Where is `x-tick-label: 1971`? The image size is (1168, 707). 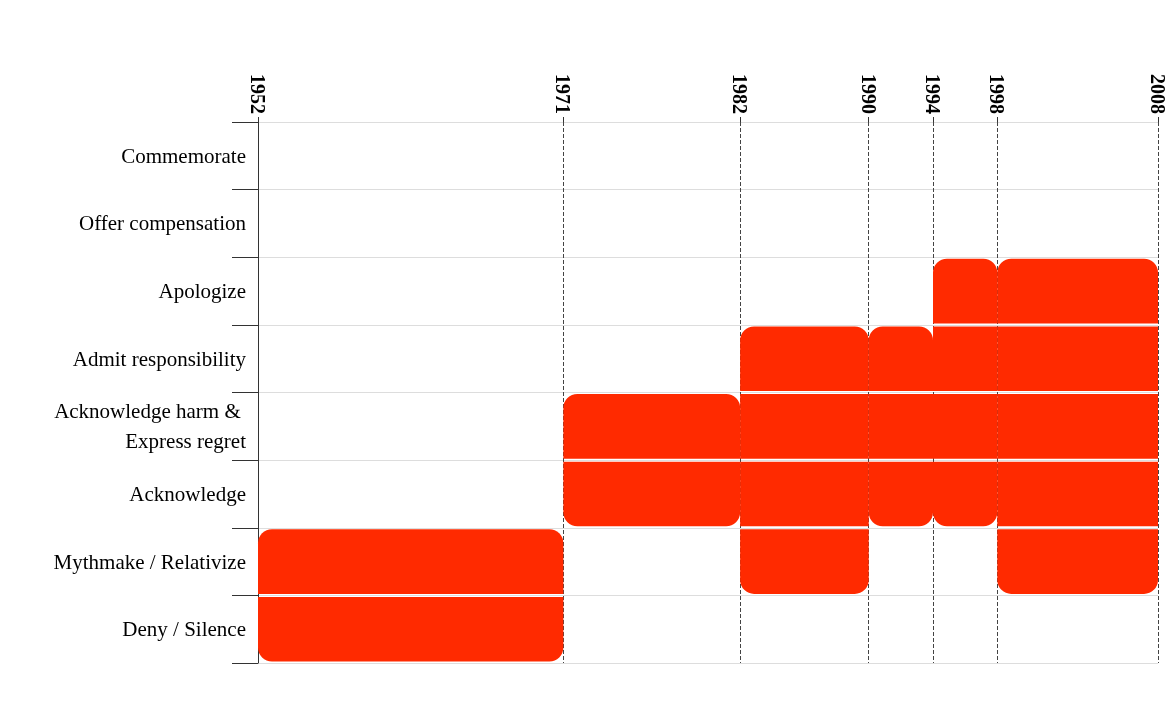 x-tick-label: 1971 is located at coordinates (563, 94).